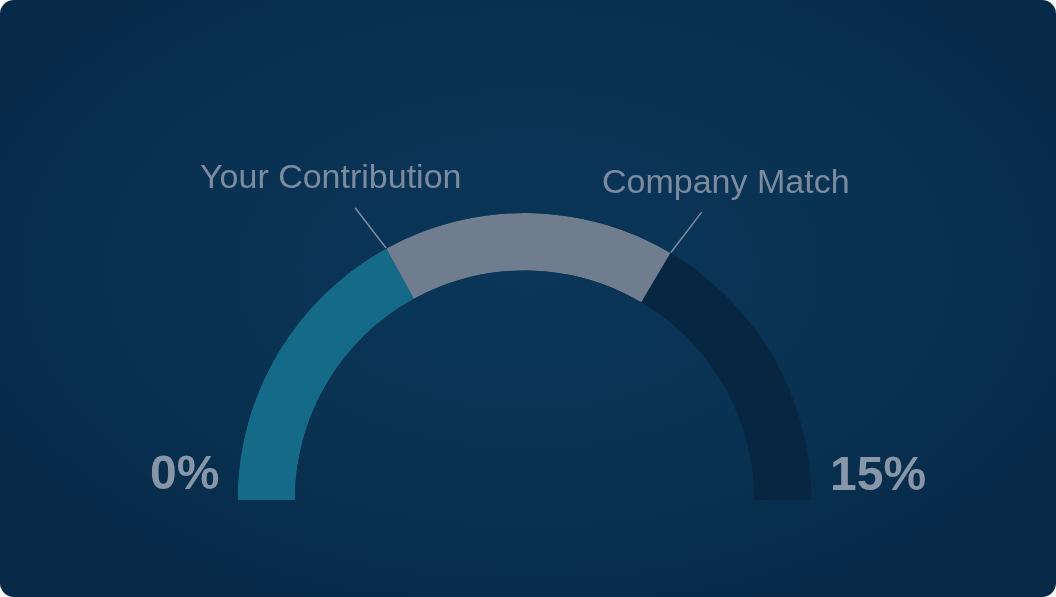 The height and width of the screenshot is (597, 1056). I want to click on text: 15%, so click(878, 473).